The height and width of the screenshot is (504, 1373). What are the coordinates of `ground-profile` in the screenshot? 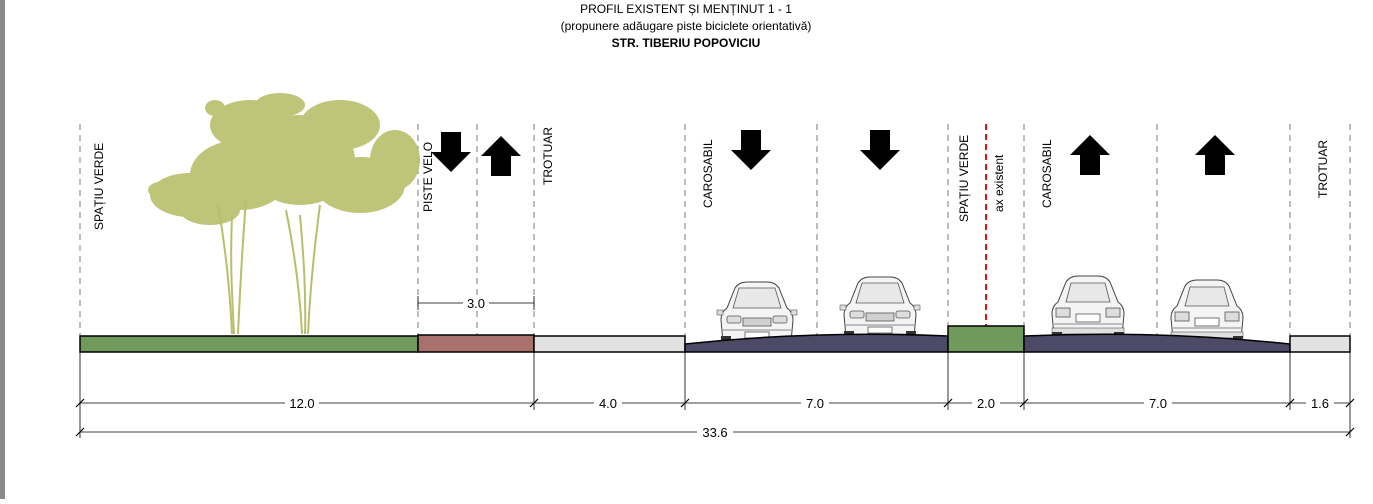 It's located at (715, 339).